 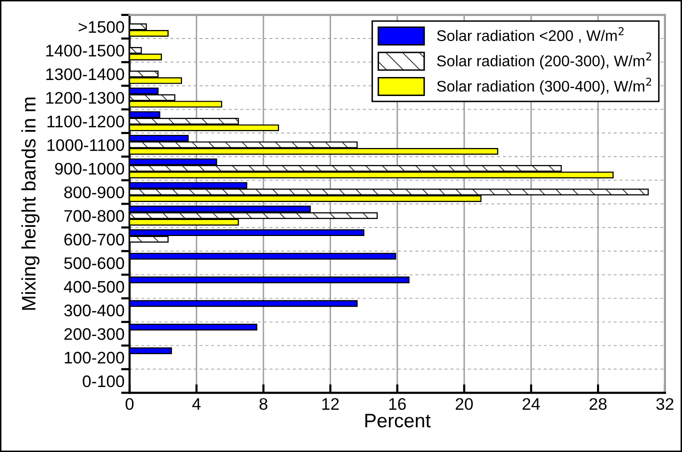 I want to click on x-tick-label: 24, so click(x=531, y=404).